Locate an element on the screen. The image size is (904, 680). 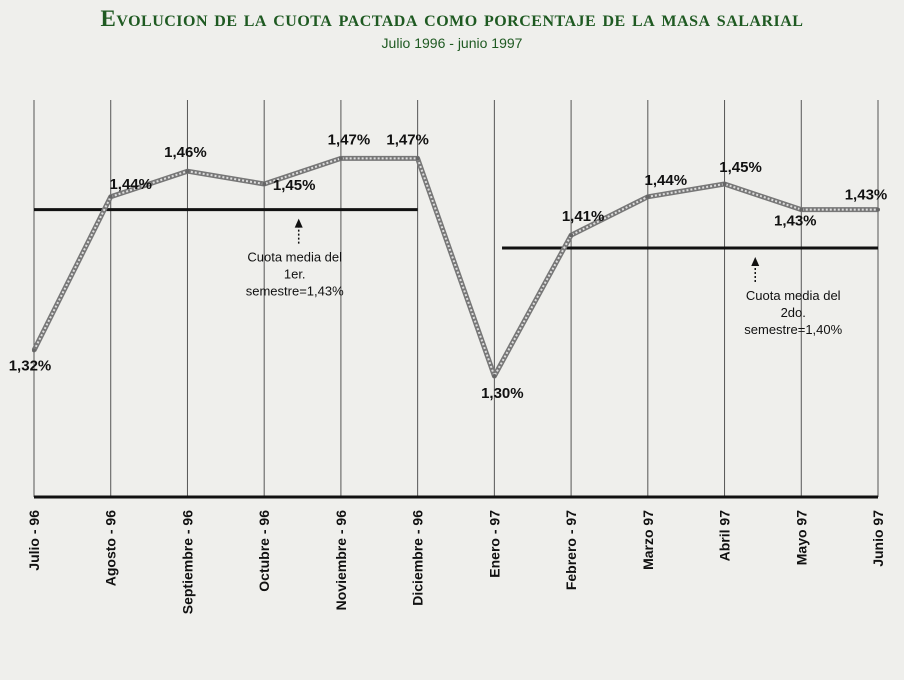
x-tick-label-7: Febrero - 97 is located at coordinates (571, 550).